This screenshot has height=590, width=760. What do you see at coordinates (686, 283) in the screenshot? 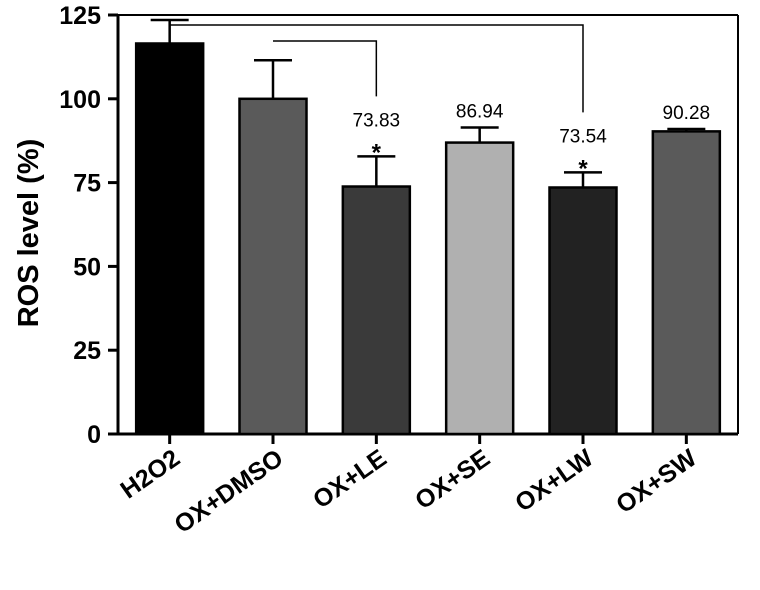
I see `bar-ox-sw` at bounding box center [686, 283].